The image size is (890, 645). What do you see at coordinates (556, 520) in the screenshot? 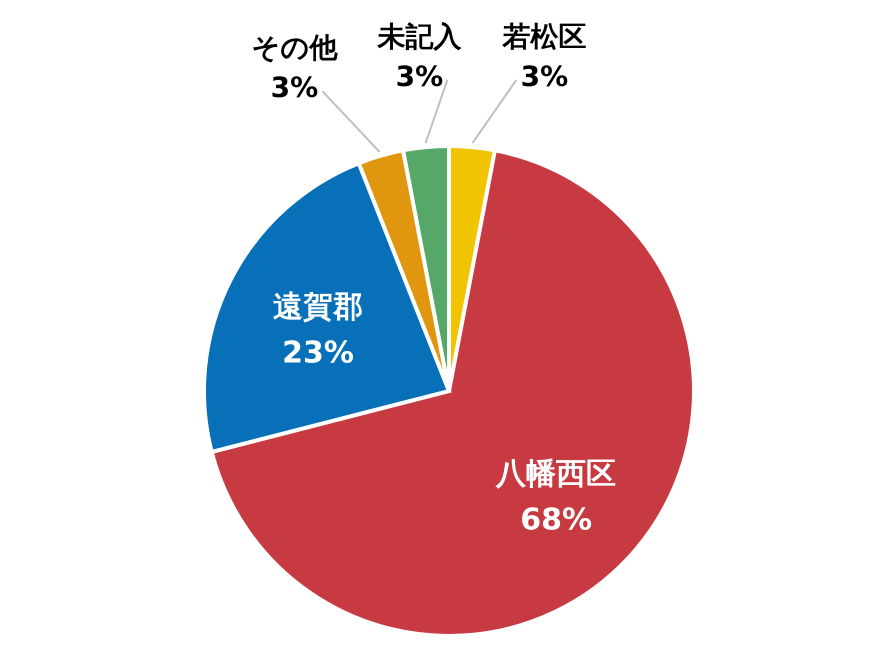
I see `data-label: 68%` at bounding box center [556, 520].